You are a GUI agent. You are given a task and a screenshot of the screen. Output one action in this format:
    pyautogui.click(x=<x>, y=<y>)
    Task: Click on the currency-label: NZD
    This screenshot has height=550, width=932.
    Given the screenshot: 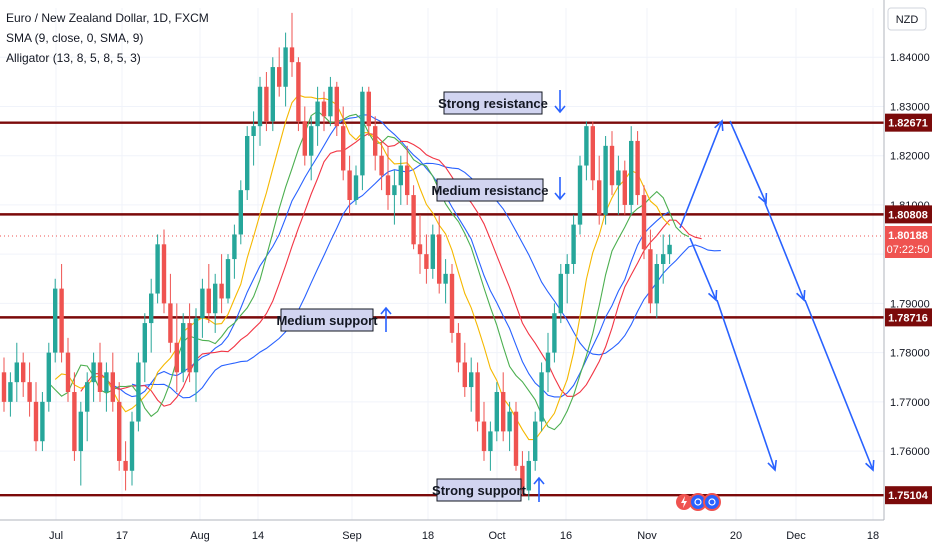 What is the action you would take?
    pyautogui.click(x=907, y=20)
    